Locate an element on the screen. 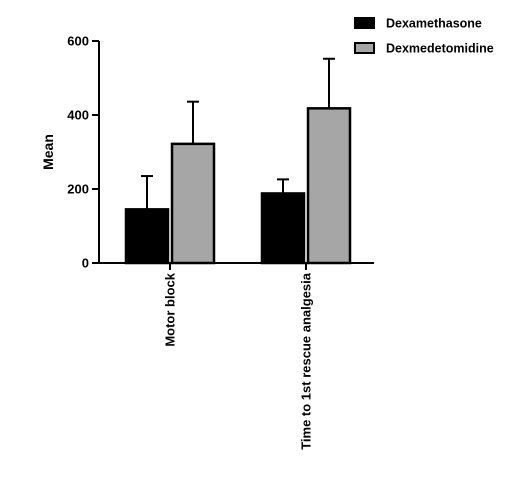 The height and width of the screenshot is (483, 529). legend-label: Dexamethasone is located at coordinates (434, 24).